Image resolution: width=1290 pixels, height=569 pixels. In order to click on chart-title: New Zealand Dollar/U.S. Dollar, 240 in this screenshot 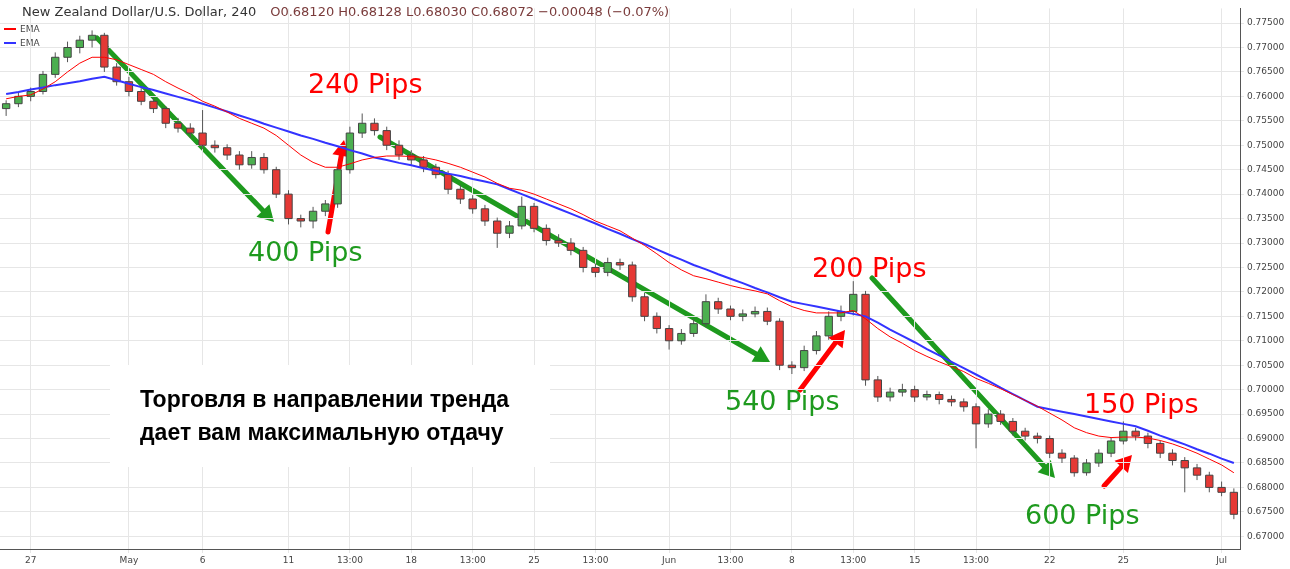, I will do `click(139, 11)`.